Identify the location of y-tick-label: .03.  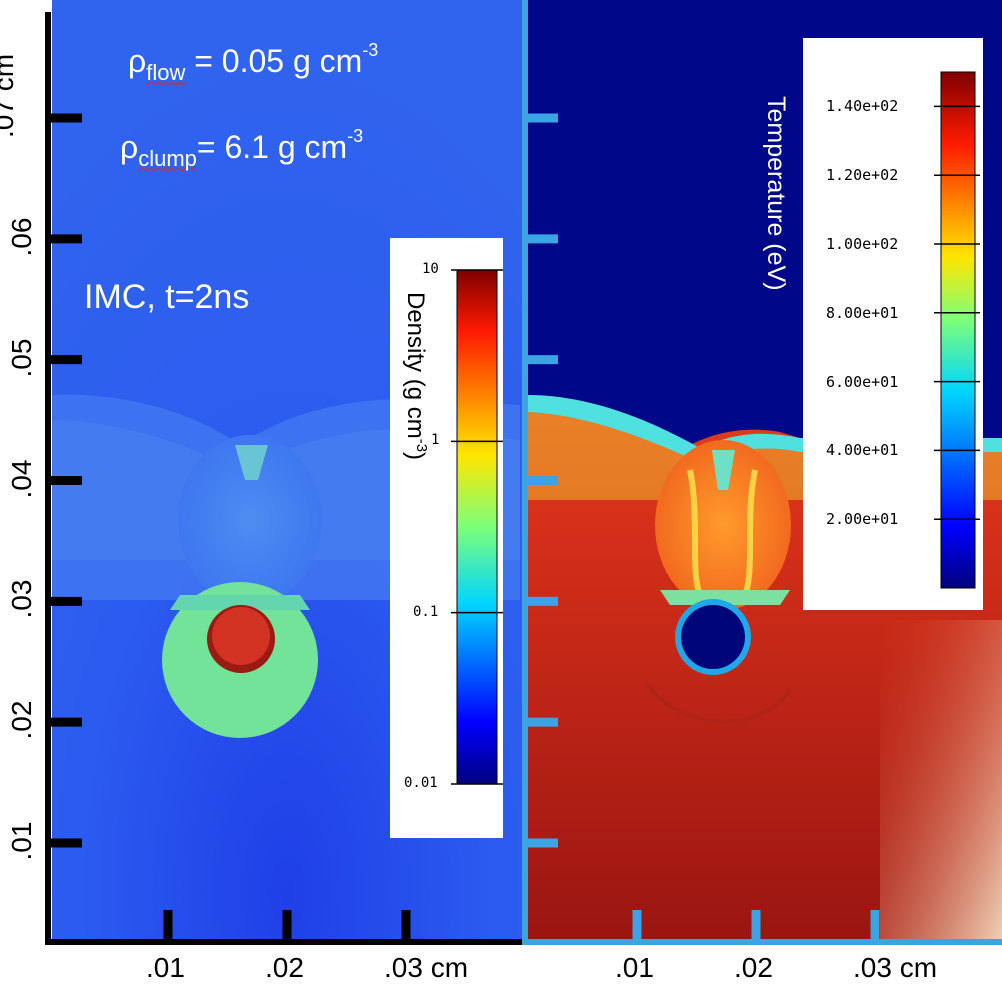
(21, 599).